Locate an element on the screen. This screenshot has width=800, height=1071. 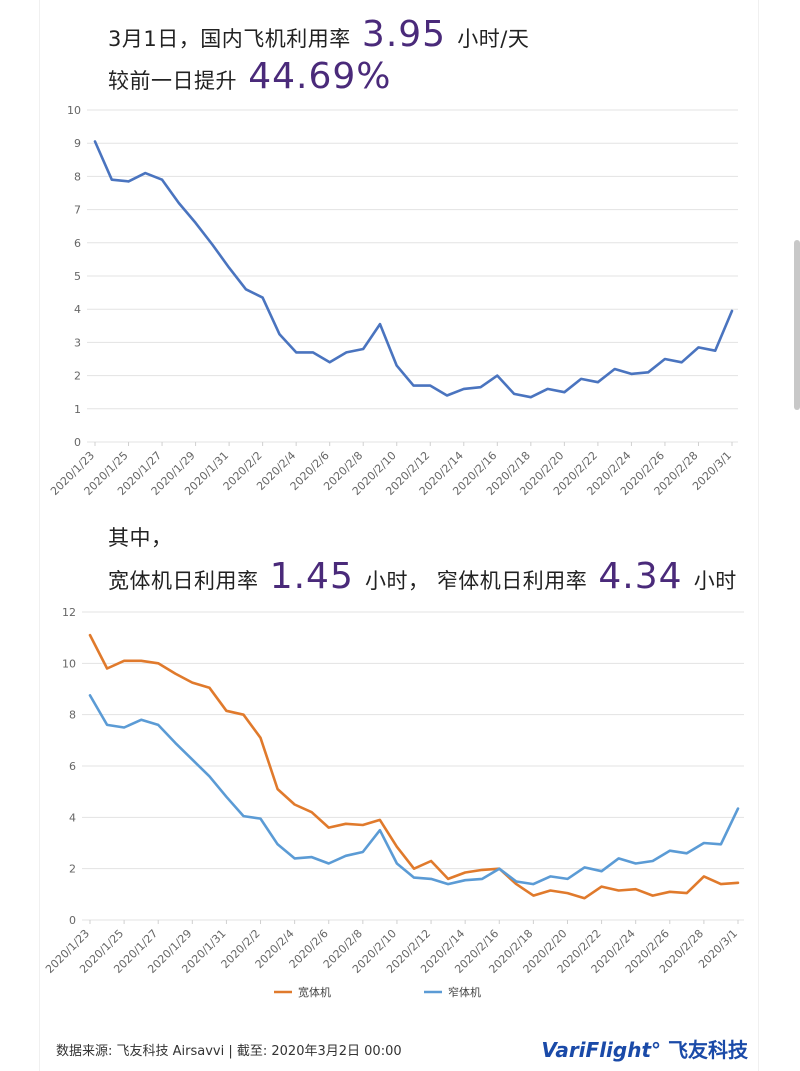
headline-suffix: 小时/天 is located at coordinates (493, 39).